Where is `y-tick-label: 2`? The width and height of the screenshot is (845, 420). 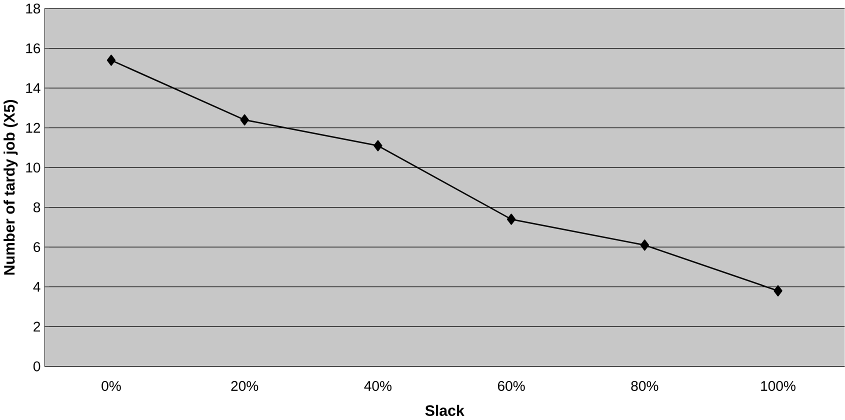 y-tick-label: 2 is located at coordinates (37, 327).